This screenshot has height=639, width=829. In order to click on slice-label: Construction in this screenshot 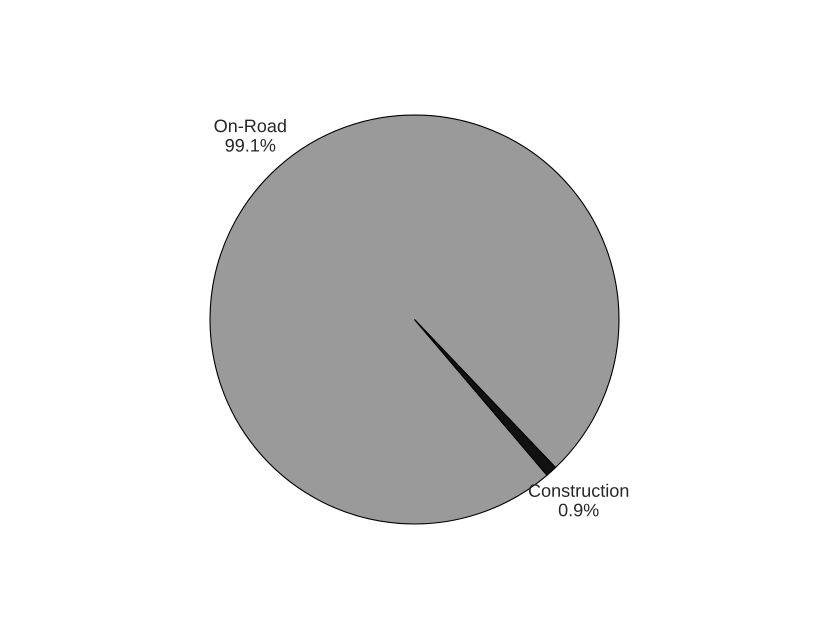, I will do `click(578, 490)`.